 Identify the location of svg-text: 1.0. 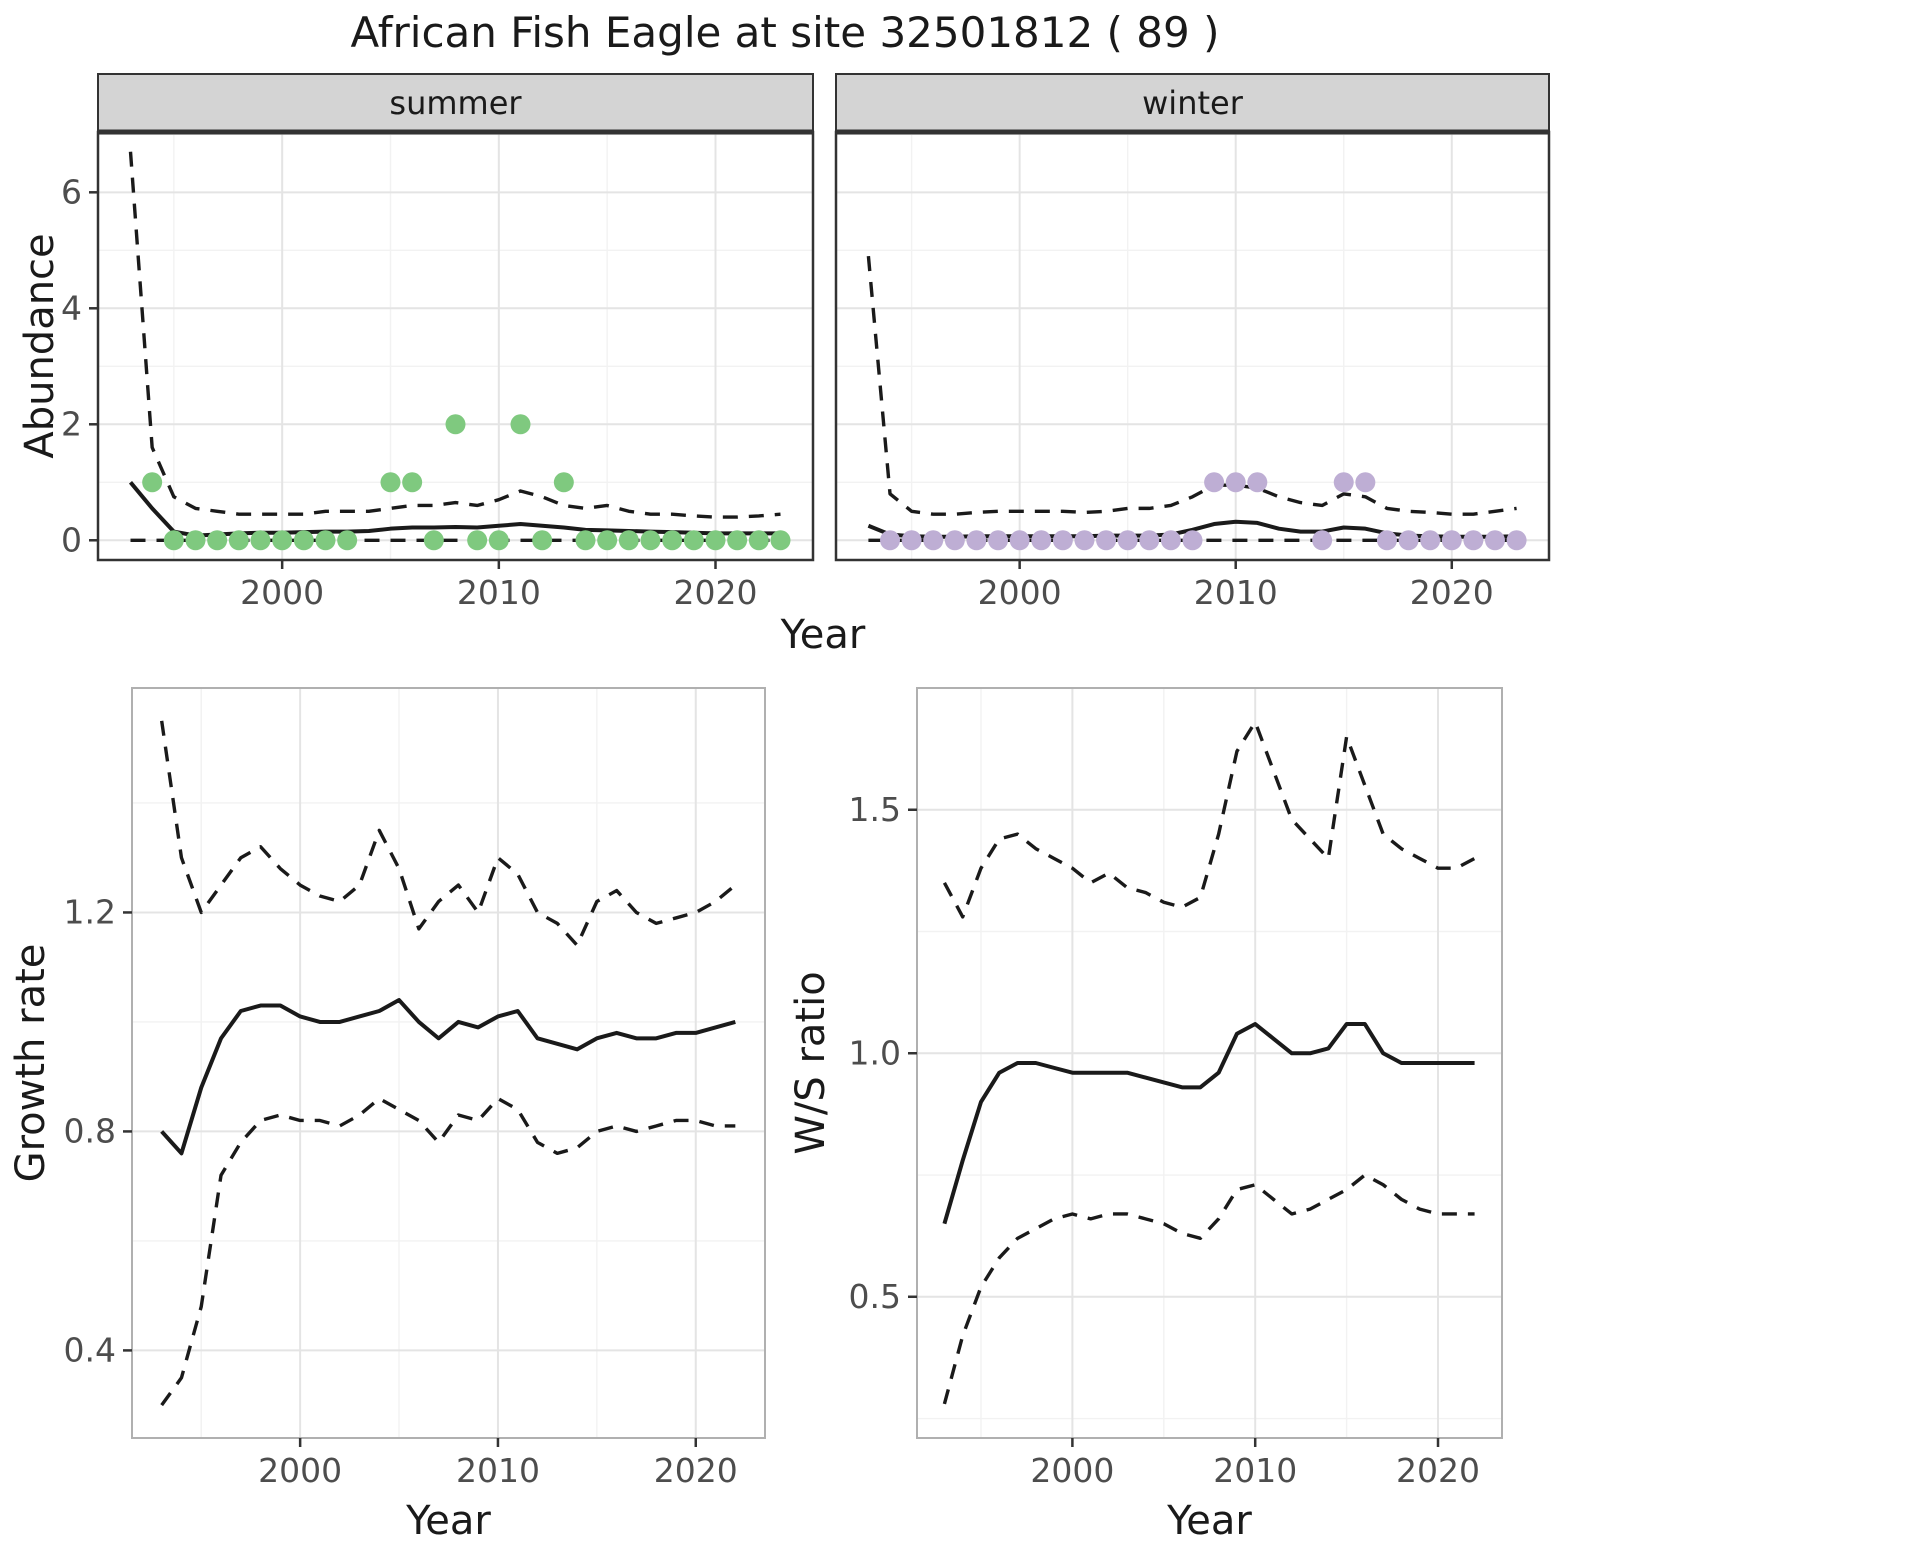
(875, 1052).